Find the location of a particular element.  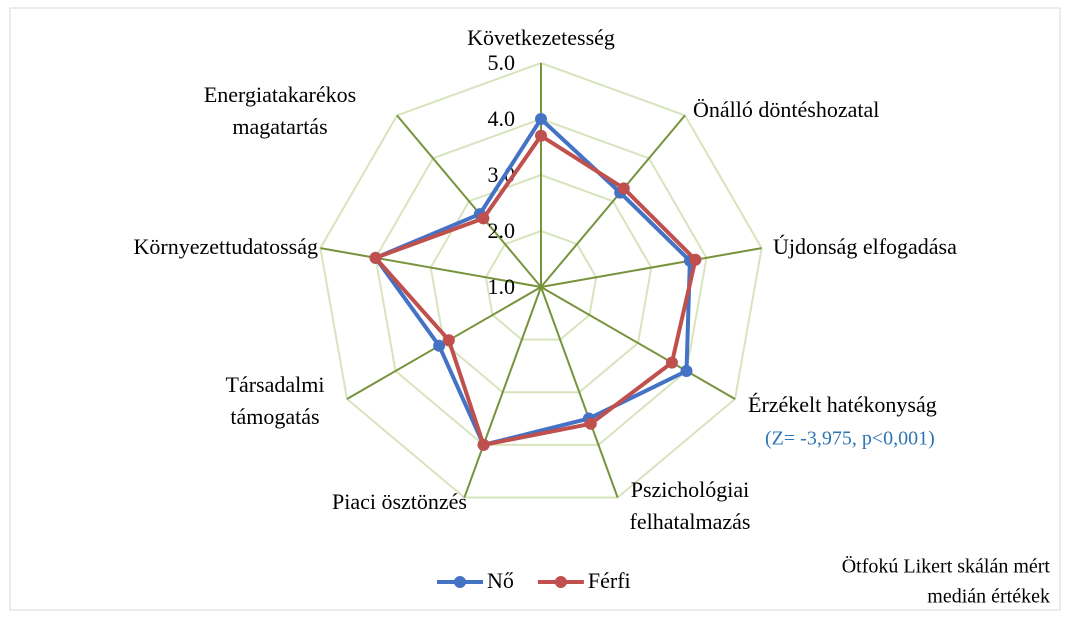

category-label: Környezettudatosság is located at coordinates (226, 246).